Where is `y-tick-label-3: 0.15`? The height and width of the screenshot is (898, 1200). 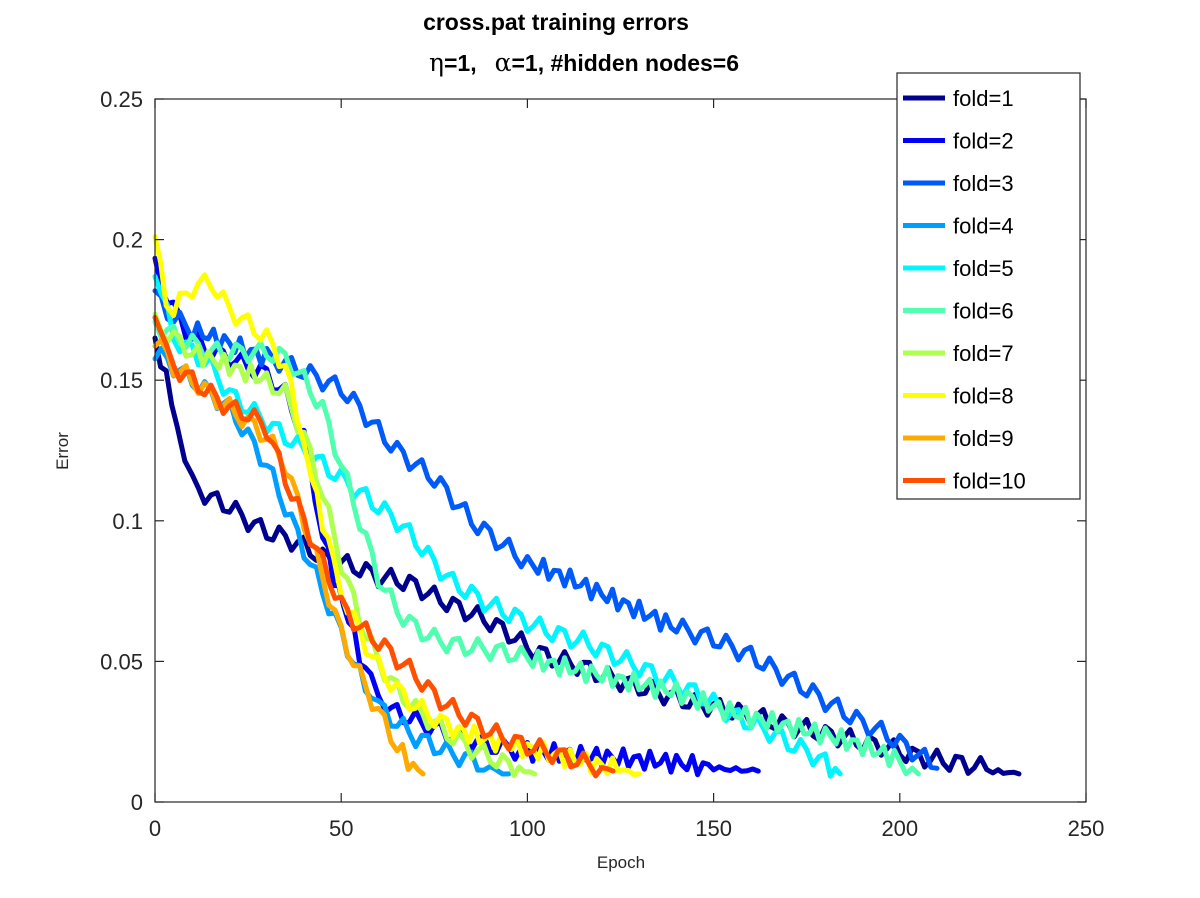 y-tick-label-3: 0.15 is located at coordinates (121, 380).